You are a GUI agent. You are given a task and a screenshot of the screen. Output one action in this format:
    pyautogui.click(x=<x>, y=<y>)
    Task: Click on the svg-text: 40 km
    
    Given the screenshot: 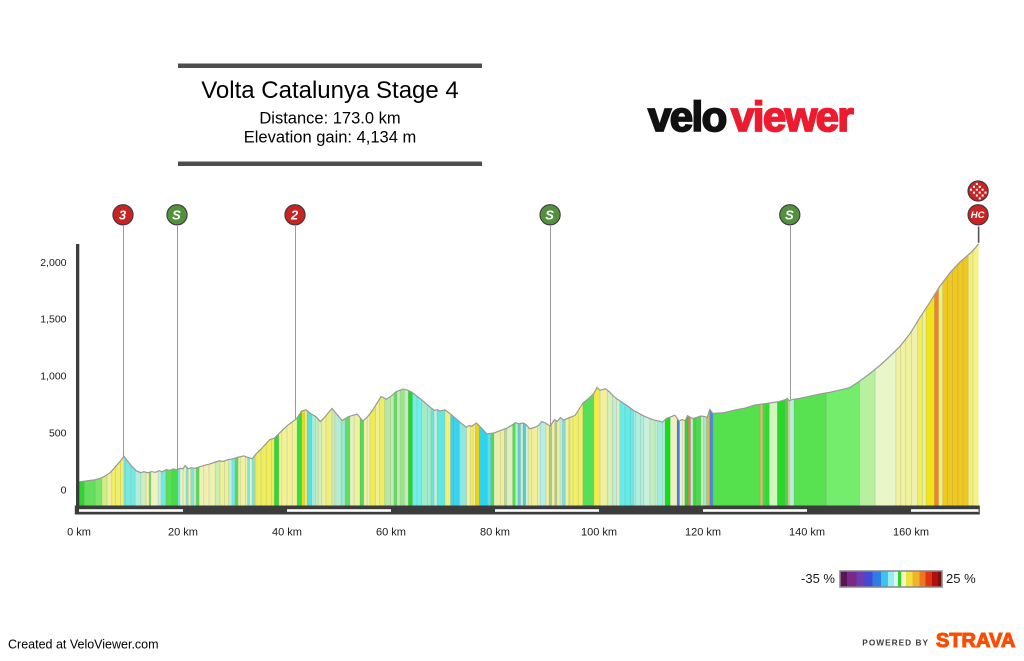 What is the action you would take?
    pyautogui.click(x=287, y=533)
    